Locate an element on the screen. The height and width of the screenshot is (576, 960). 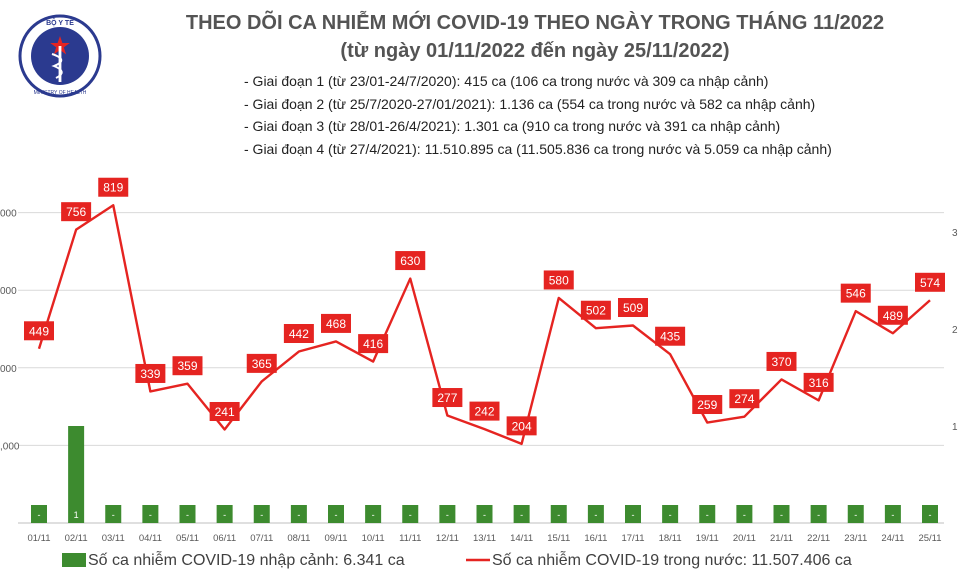
bar-imported-08/11 is located at coordinates (298, 514).